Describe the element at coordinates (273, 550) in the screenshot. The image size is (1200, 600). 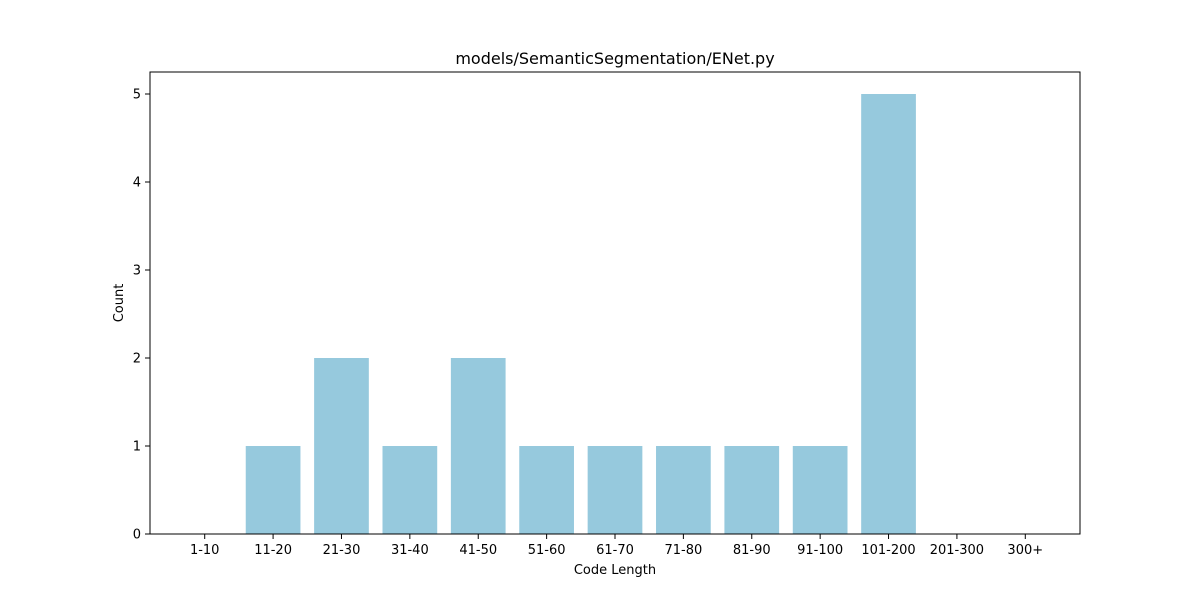
I see `x-tick-label: 11-20` at that location.